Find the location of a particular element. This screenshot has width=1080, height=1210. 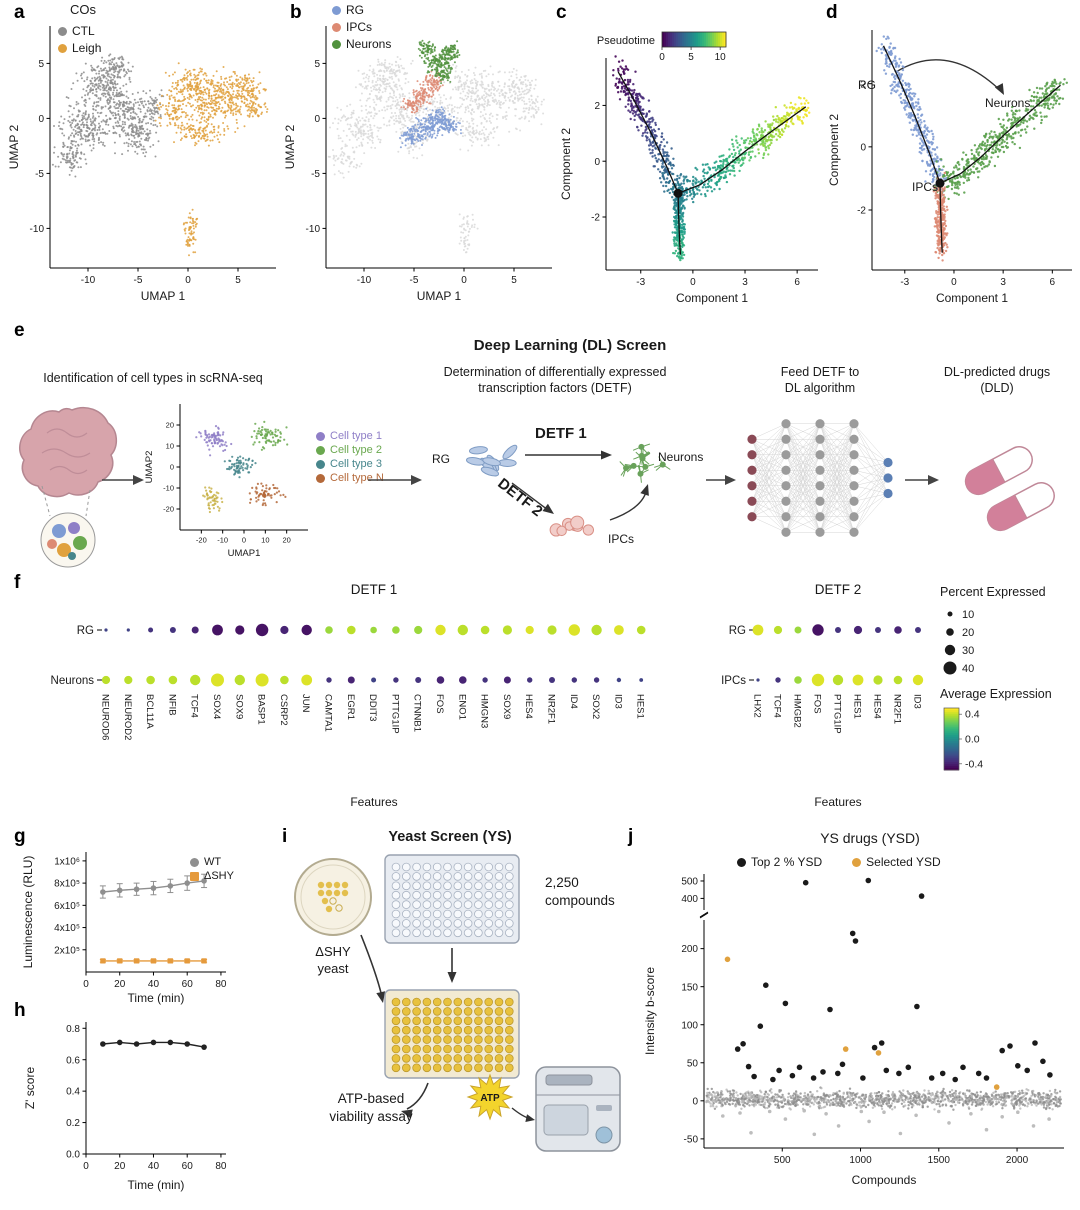

svg-text: 2 is located at coordinates (597, 106).